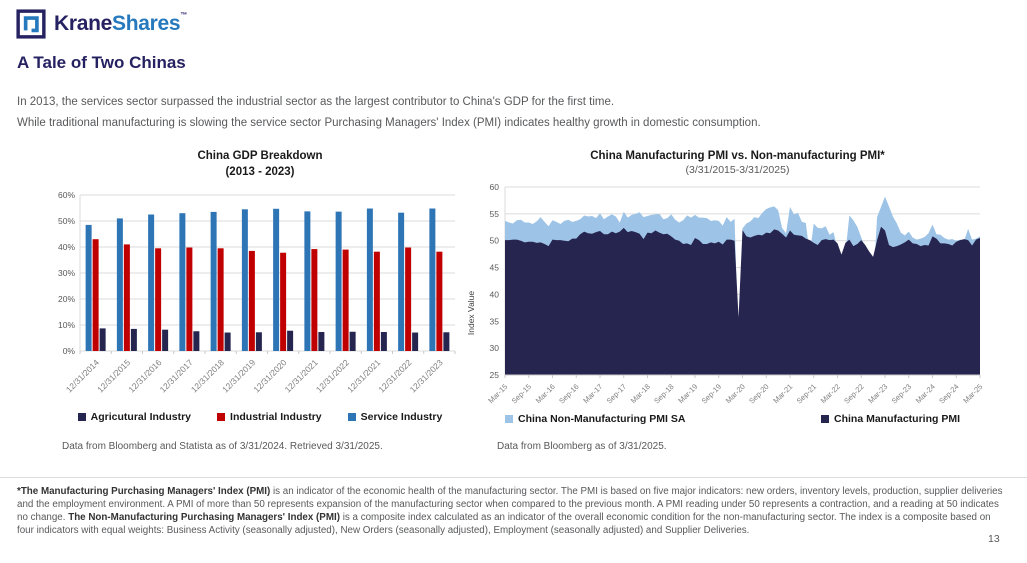 The image size is (1027, 563). I want to click on legend-label-service: Service Industry, so click(401, 417).